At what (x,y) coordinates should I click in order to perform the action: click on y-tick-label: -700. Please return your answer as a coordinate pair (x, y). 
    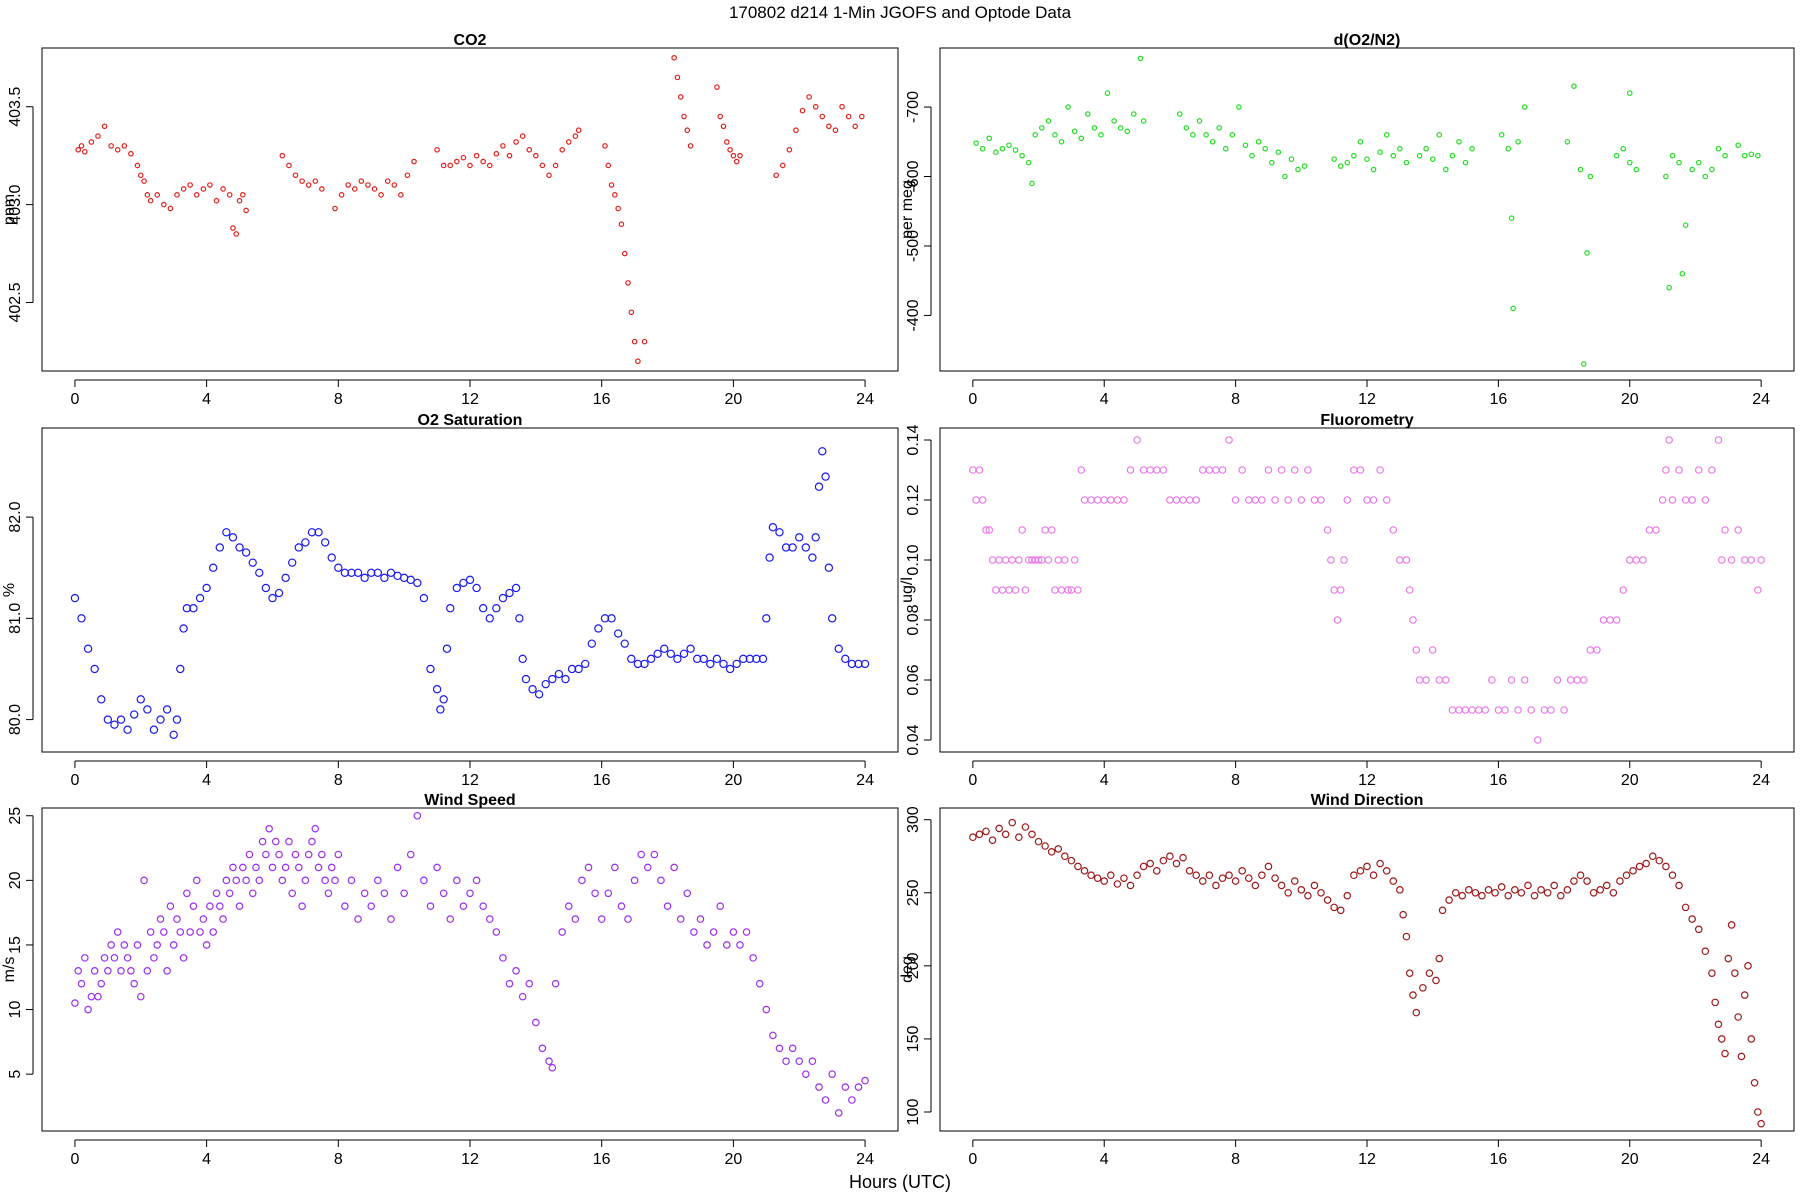
    Looking at the image, I should click on (913, 107).